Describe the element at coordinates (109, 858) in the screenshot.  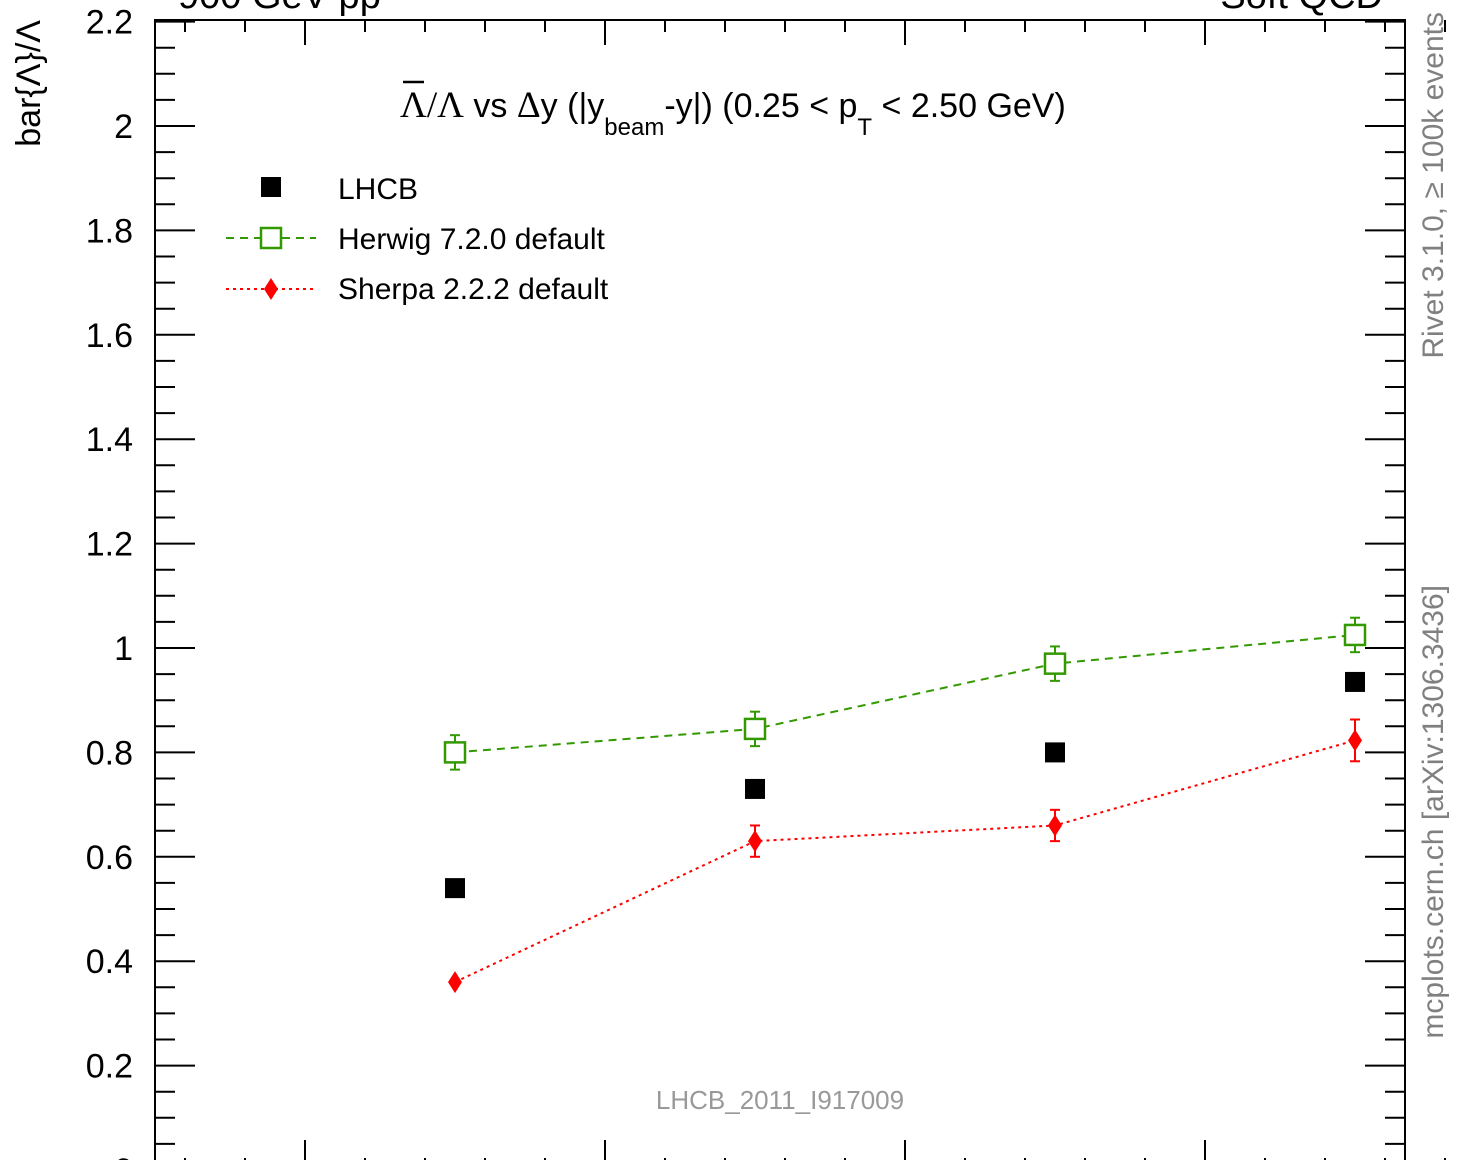
I see `y-tick-label: 0.6` at that location.